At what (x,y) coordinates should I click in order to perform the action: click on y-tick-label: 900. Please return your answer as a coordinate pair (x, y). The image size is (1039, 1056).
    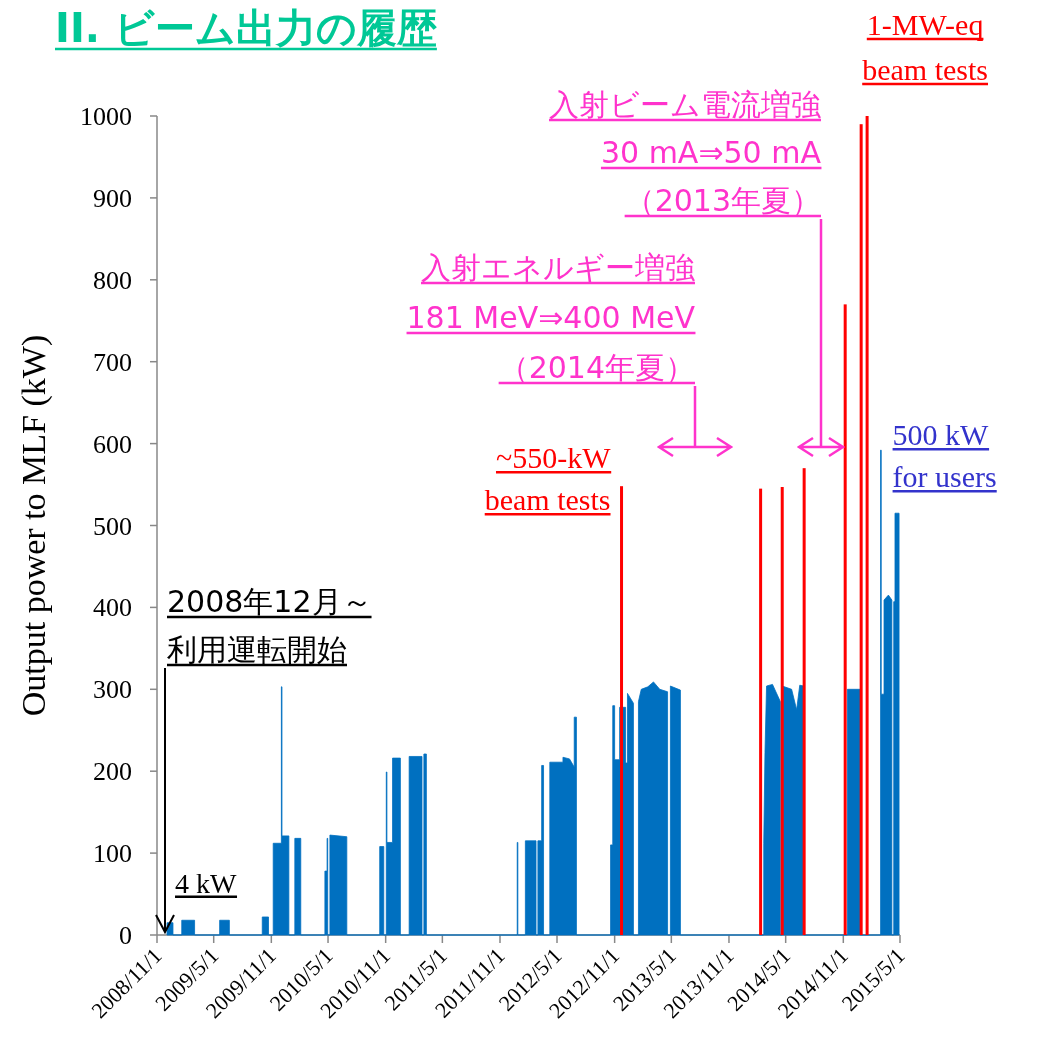
    Looking at the image, I should click on (112, 198).